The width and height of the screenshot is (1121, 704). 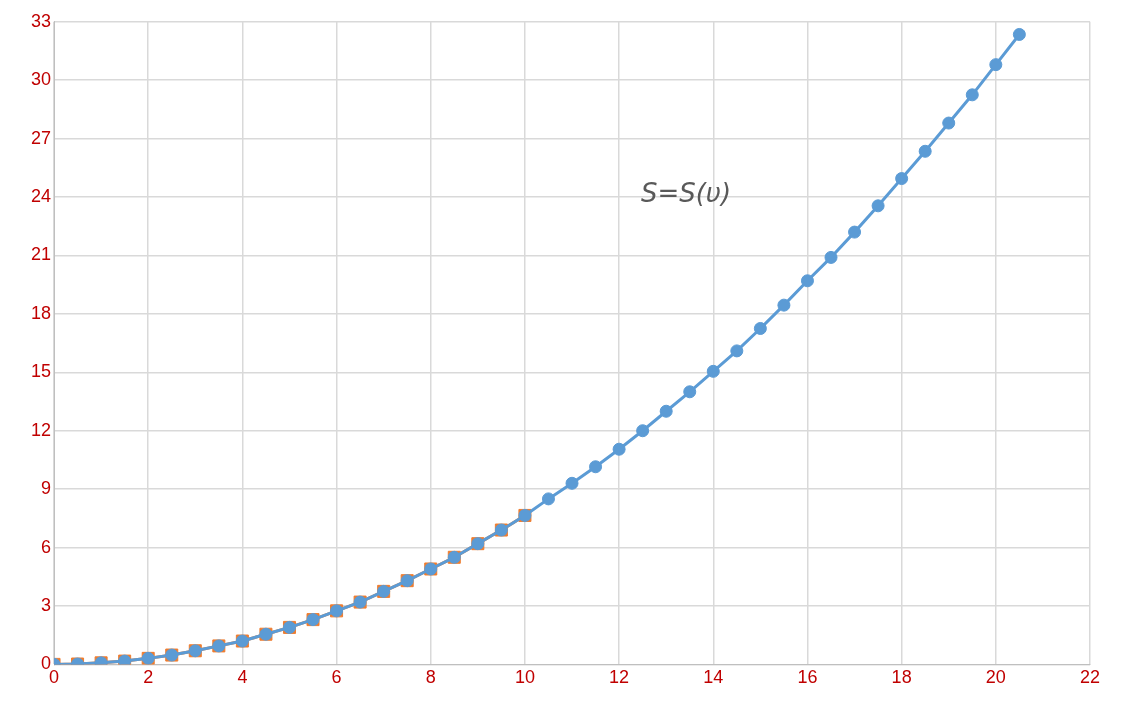 What do you see at coordinates (686, 193) in the screenshot?
I see `annotation: S=S(υ)` at bounding box center [686, 193].